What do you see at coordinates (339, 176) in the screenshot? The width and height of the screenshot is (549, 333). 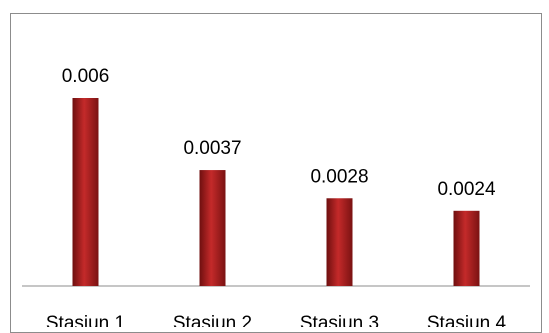 I see `data-label-3: 0.0028` at bounding box center [339, 176].